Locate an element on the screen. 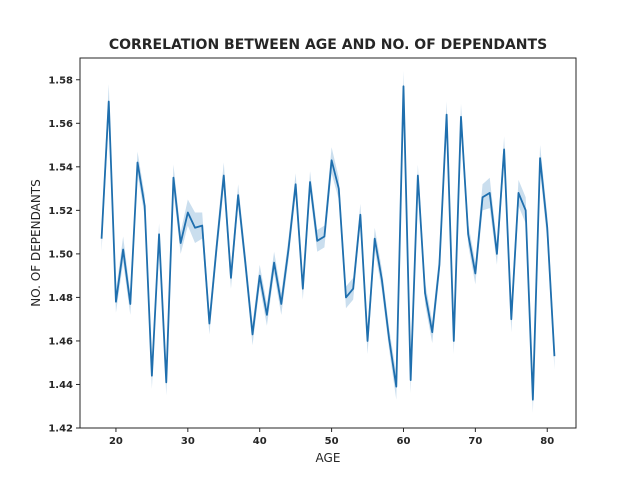 The width and height of the screenshot is (640, 480). x-axis: 20 30 40 50 60 70 80 is located at coordinates (331, 437).